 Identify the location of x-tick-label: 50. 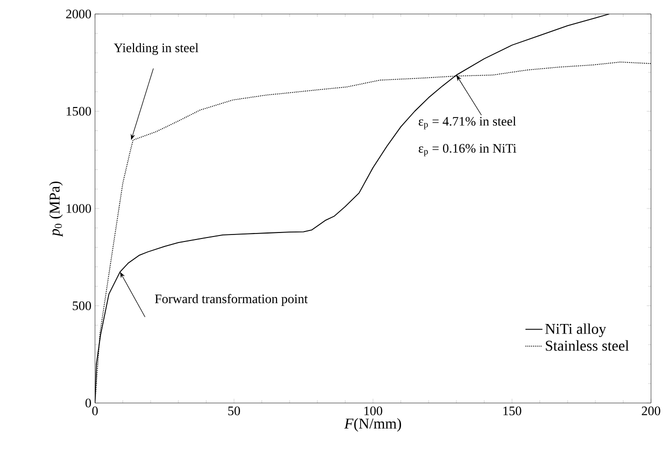
(234, 411).